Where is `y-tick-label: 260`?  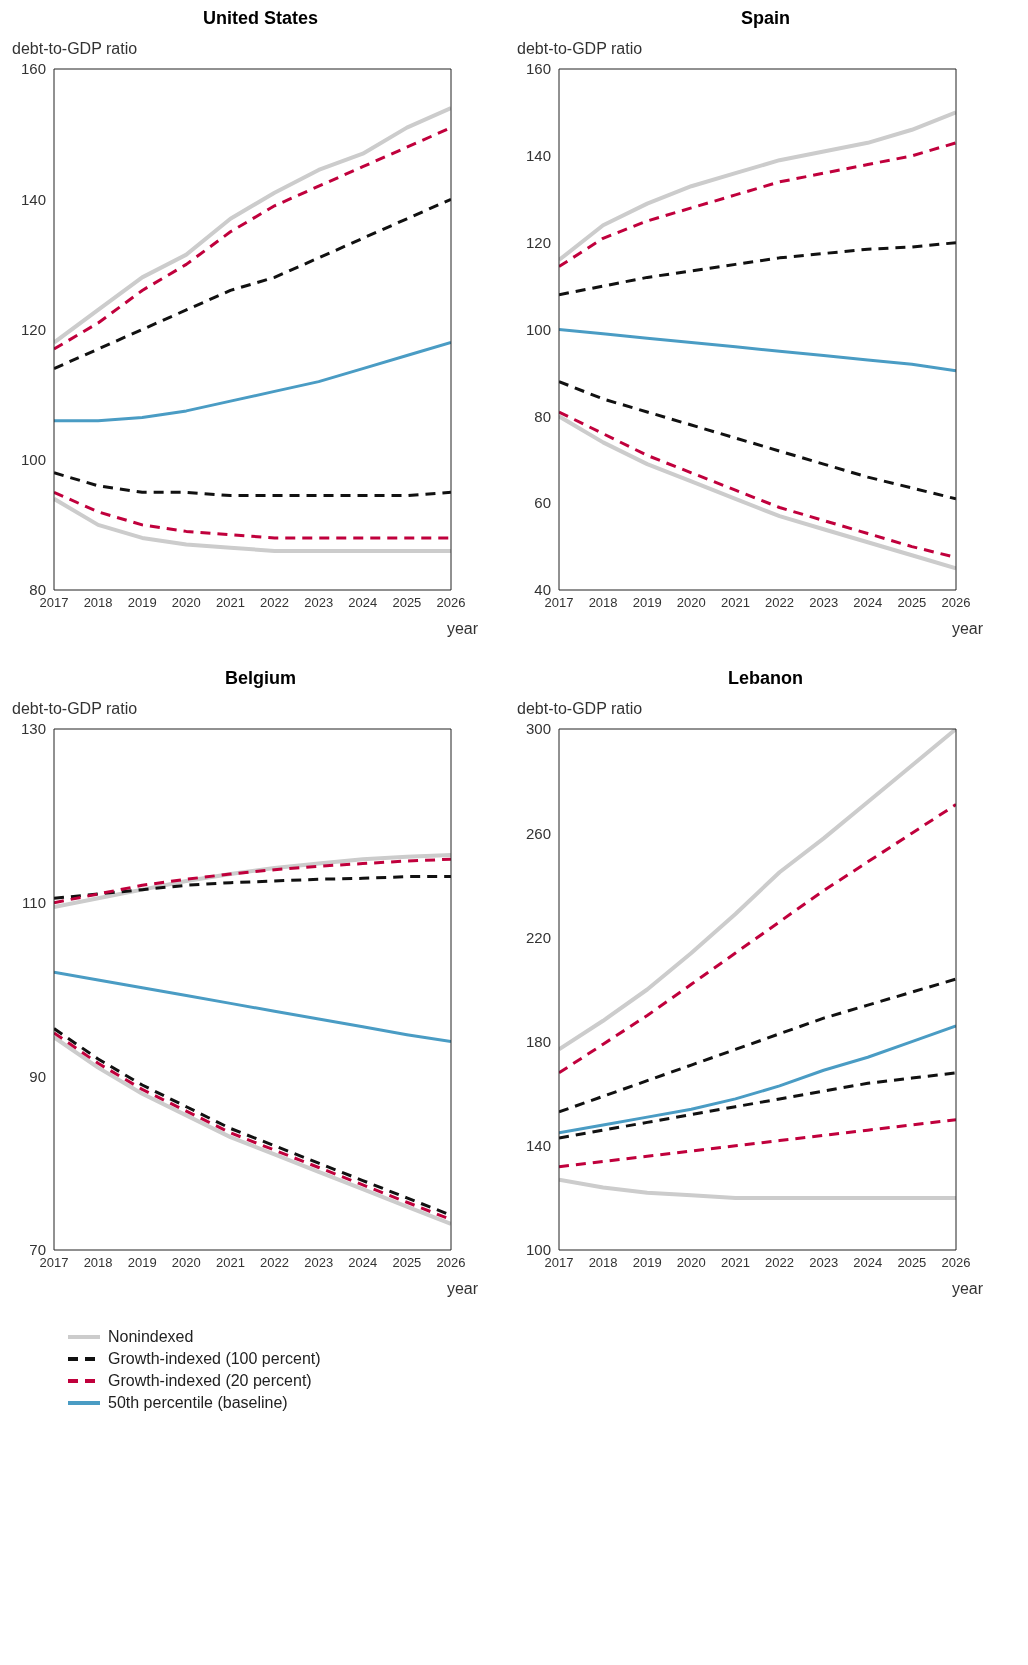
y-tick-label: 260 is located at coordinates (538, 833).